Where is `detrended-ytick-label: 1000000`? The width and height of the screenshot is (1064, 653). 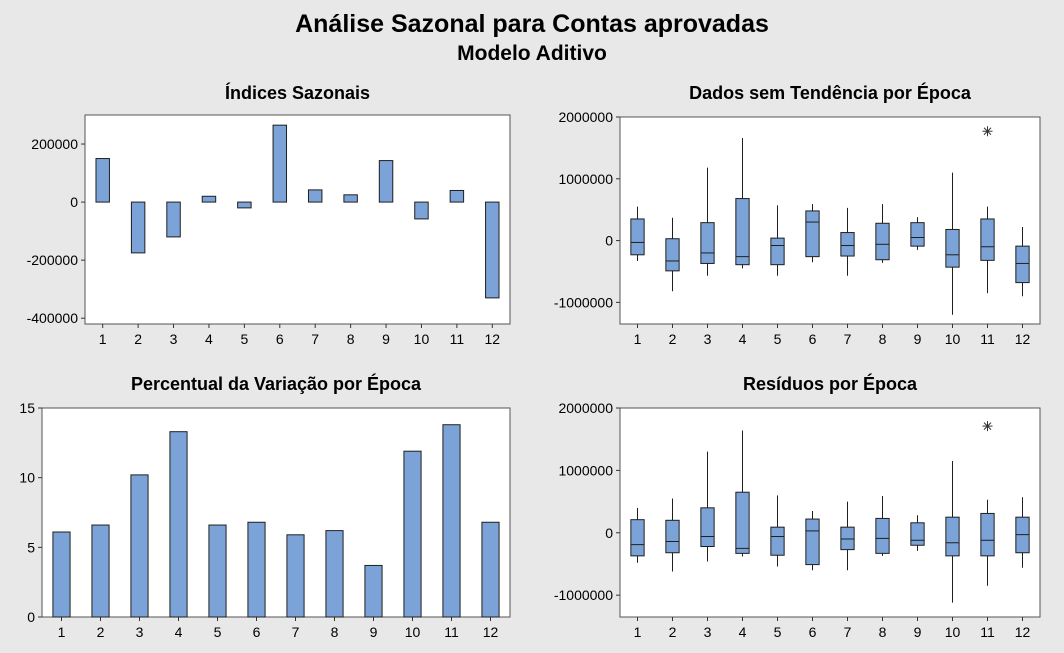
detrended-ytick-label: 1000000 is located at coordinates (585, 179).